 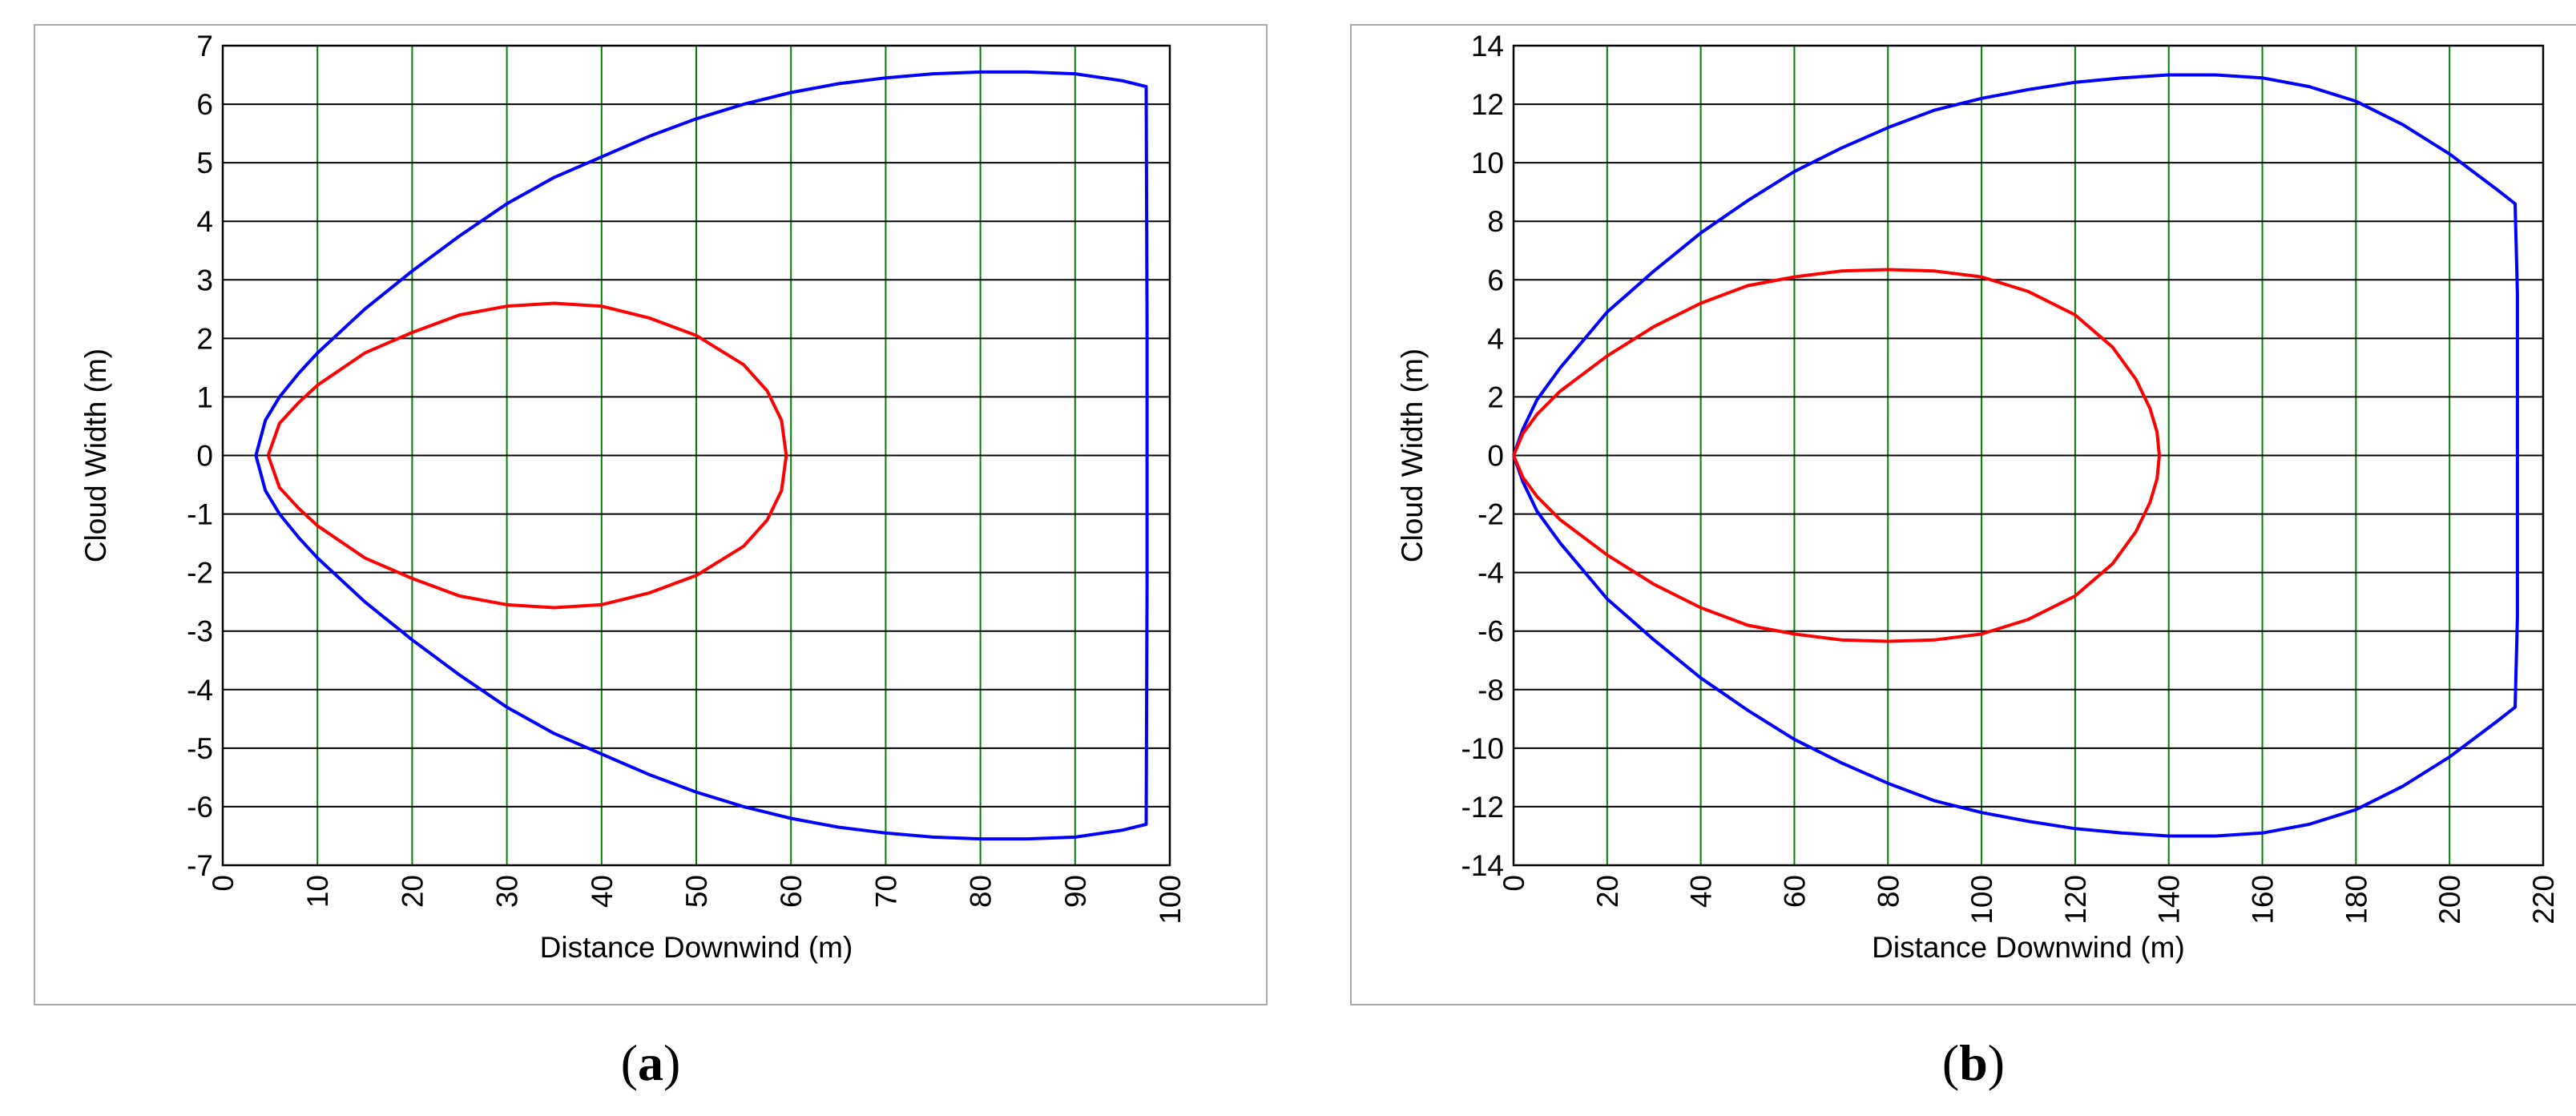 I want to click on y-tick-label: -3, so click(x=200, y=631).